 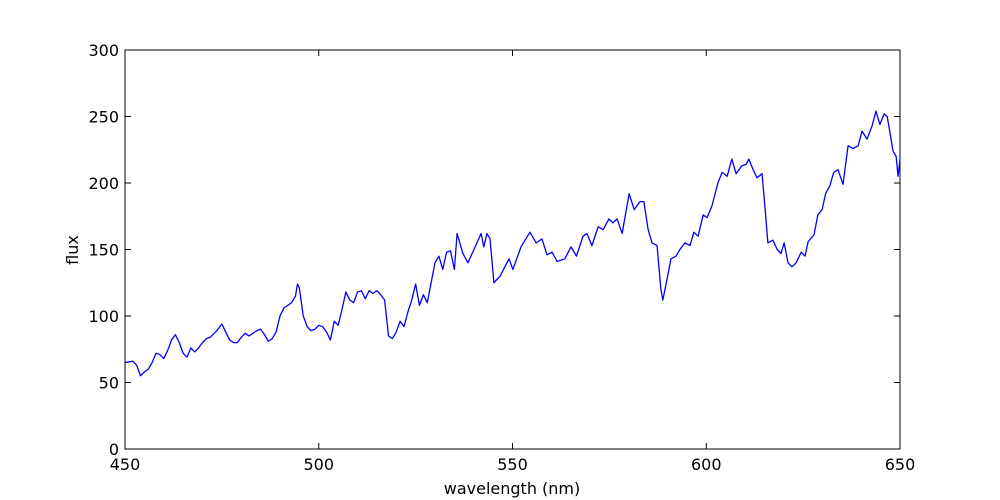 What do you see at coordinates (109, 383) in the screenshot?
I see `y-tick-label: 50` at bounding box center [109, 383].